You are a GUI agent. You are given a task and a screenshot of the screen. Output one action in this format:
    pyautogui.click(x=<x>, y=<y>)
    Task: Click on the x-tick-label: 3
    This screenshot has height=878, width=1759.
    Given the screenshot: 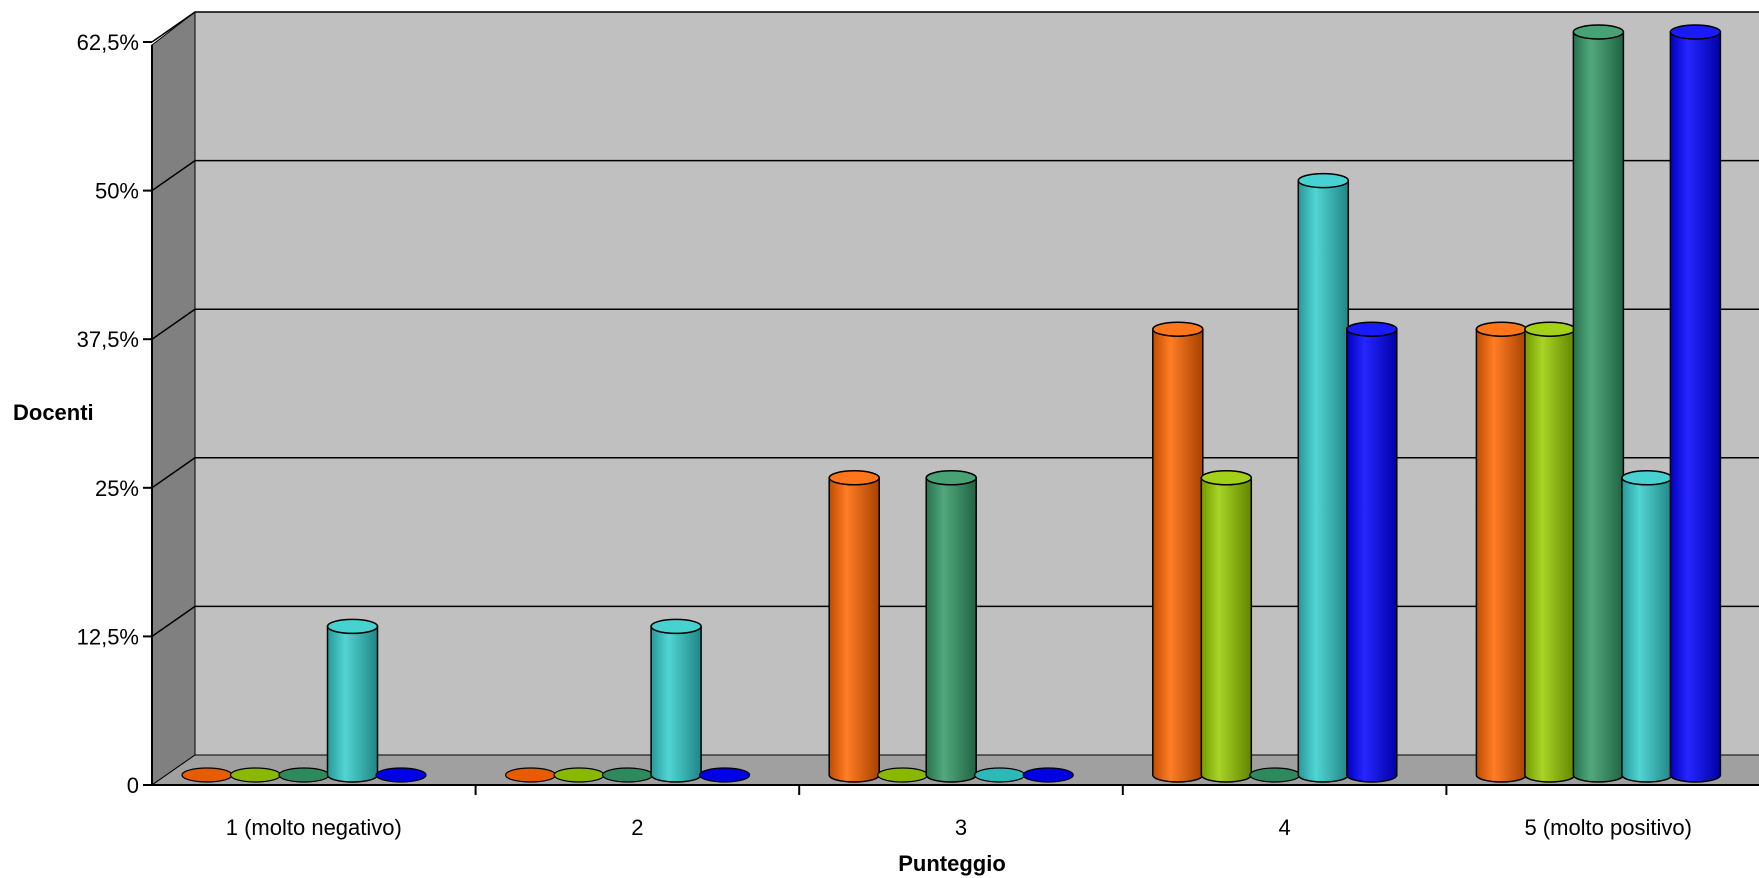 What is the action you would take?
    pyautogui.click(x=961, y=827)
    